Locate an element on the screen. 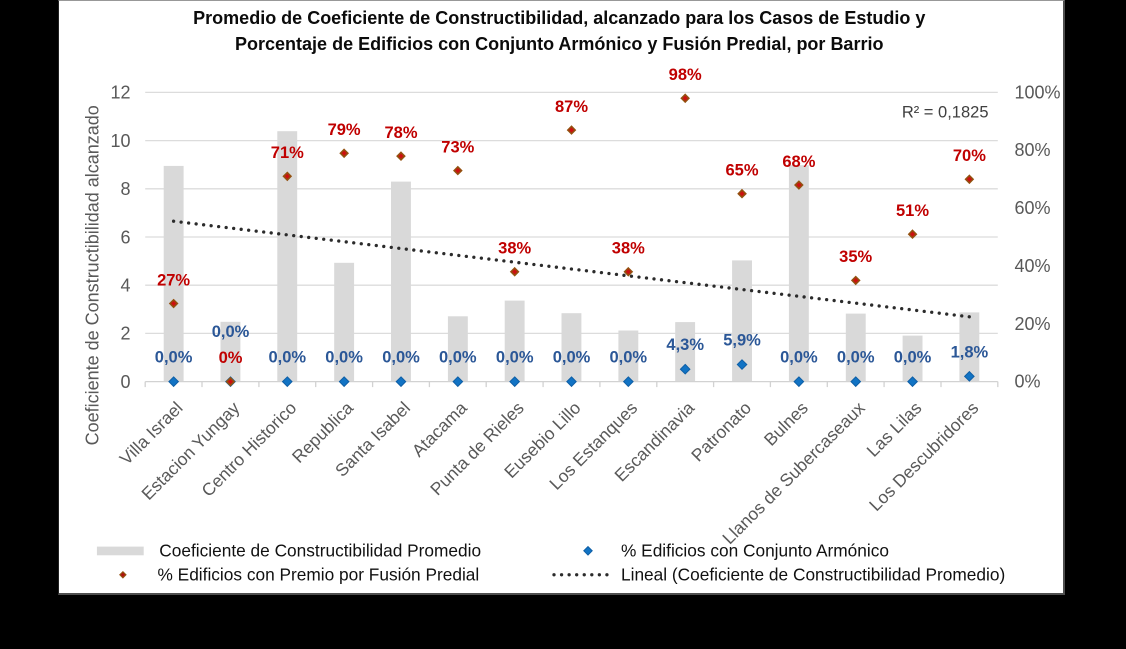  svg-text: 12 is located at coordinates (120, 93).